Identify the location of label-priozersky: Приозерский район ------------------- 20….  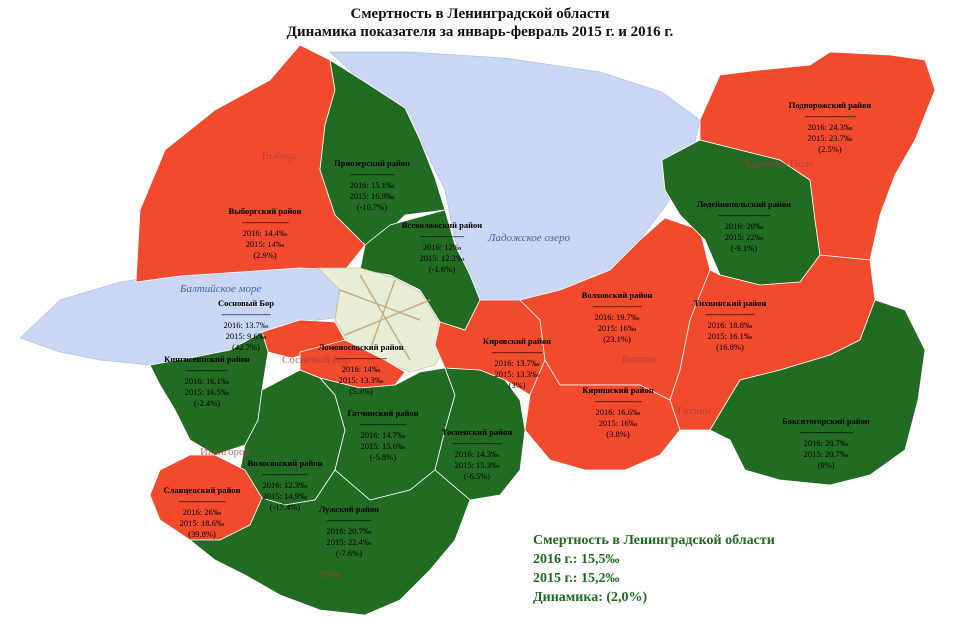
(372, 185).